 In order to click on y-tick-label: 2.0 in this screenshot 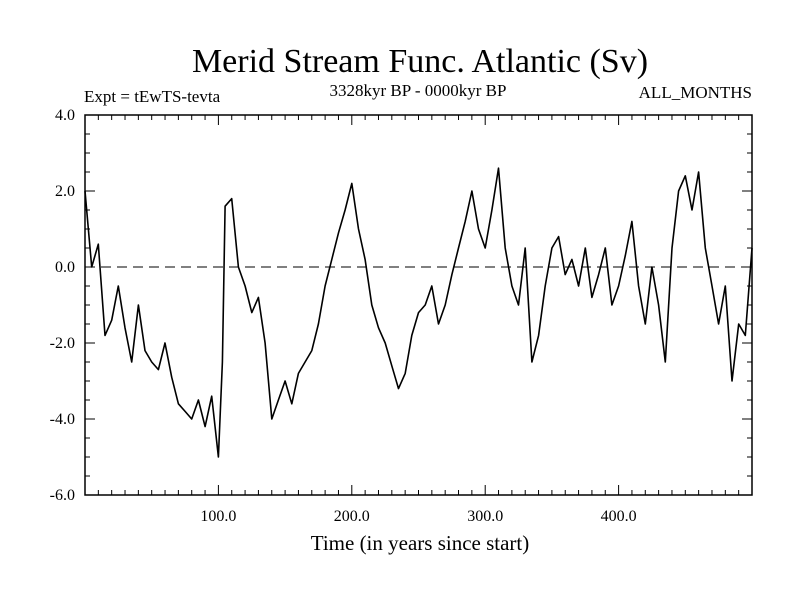, I will do `click(65, 191)`.